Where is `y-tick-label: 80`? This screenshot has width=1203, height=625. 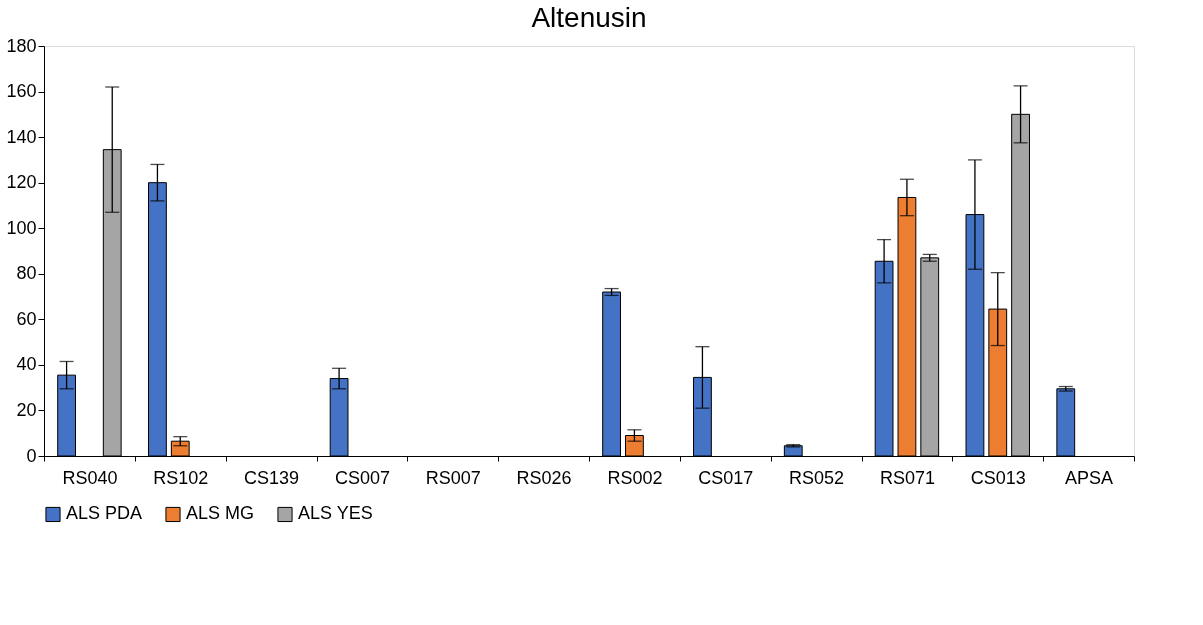 y-tick-label: 80 is located at coordinates (26, 273).